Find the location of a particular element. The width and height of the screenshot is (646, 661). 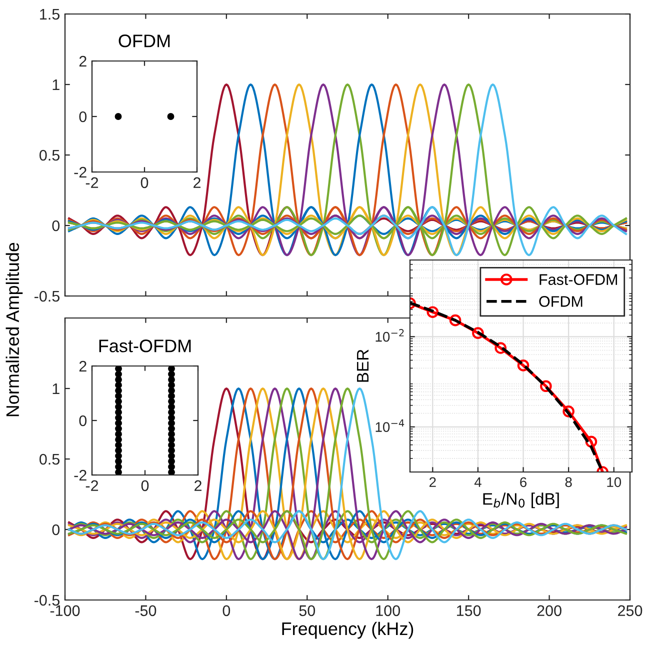

x-tick-label: 150 is located at coordinates (468, 610).